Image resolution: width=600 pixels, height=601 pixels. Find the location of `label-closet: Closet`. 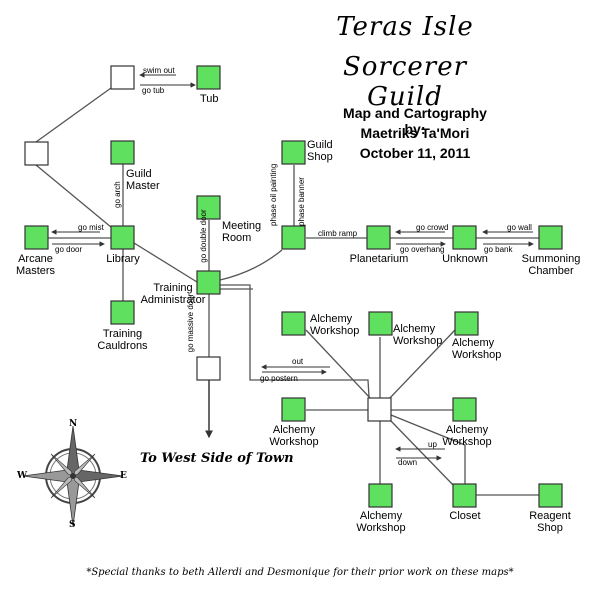

label-closet: Closet is located at coordinates (465, 516).